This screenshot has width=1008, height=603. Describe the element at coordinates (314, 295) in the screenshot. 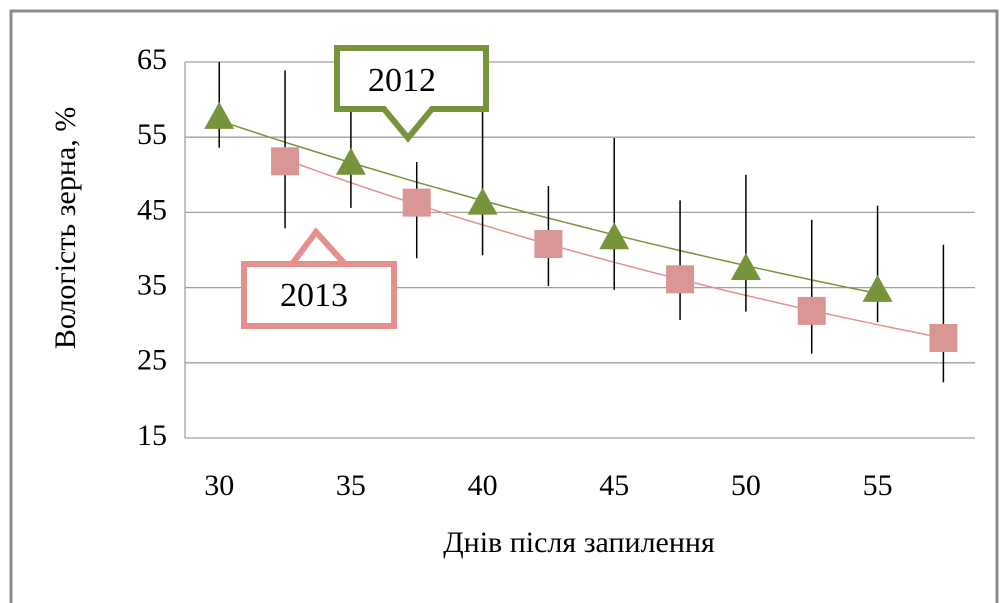

I see `series-label: 2013` at that location.